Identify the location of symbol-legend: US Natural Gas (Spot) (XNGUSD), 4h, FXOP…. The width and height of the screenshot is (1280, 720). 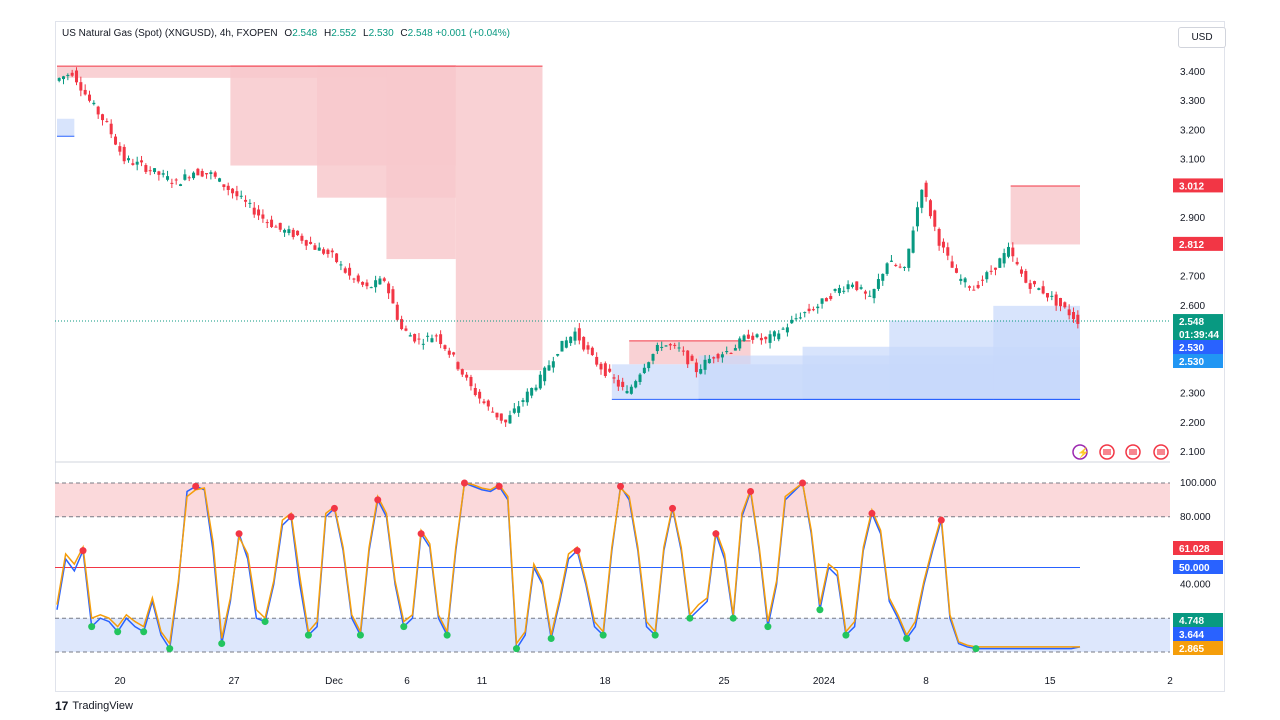
(286, 33).